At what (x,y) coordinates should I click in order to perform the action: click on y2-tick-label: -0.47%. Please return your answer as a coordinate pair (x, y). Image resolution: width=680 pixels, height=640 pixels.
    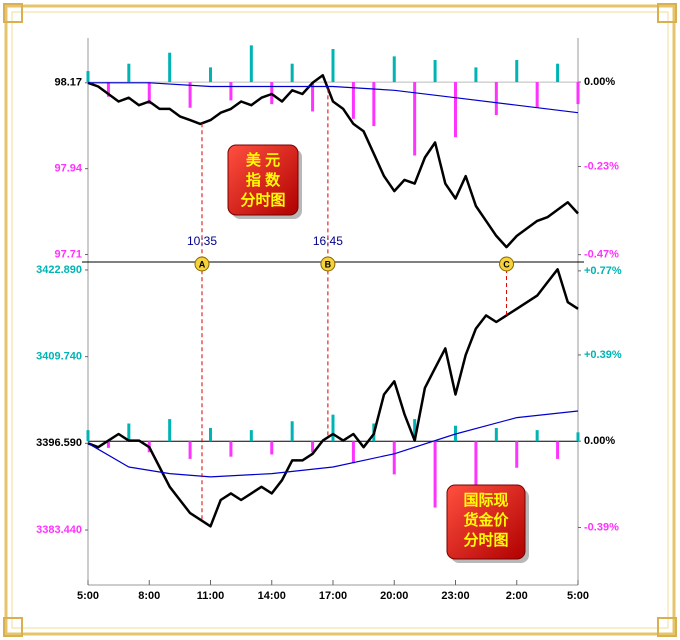
    Looking at the image, I should click on (601, 255).